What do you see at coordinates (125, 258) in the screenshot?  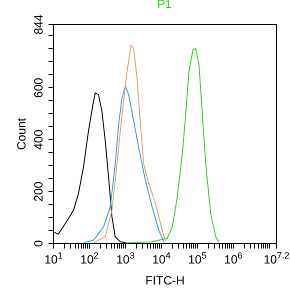 I see `x-tick-label: 10$^{3}$` at bounding box center [125, 258].